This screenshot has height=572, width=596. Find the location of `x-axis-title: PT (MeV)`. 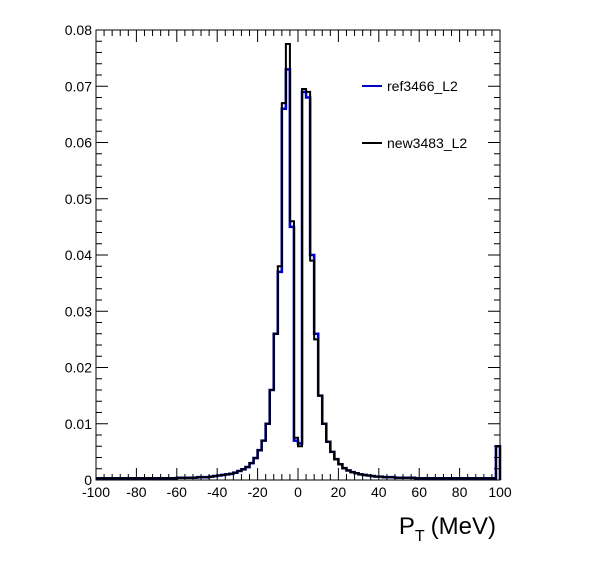

x-axis-title: PT (MeV) is located at coordinates (447, 529).